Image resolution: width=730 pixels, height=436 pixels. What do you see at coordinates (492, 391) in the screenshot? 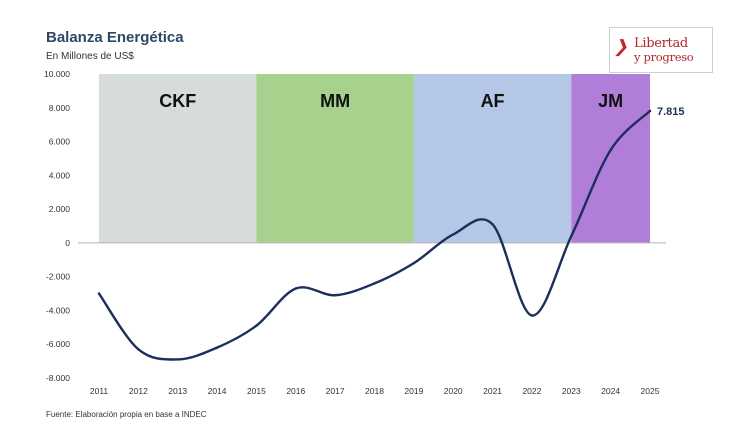
I see `x-tick-label: 2021` at bounding box center [492, 391].